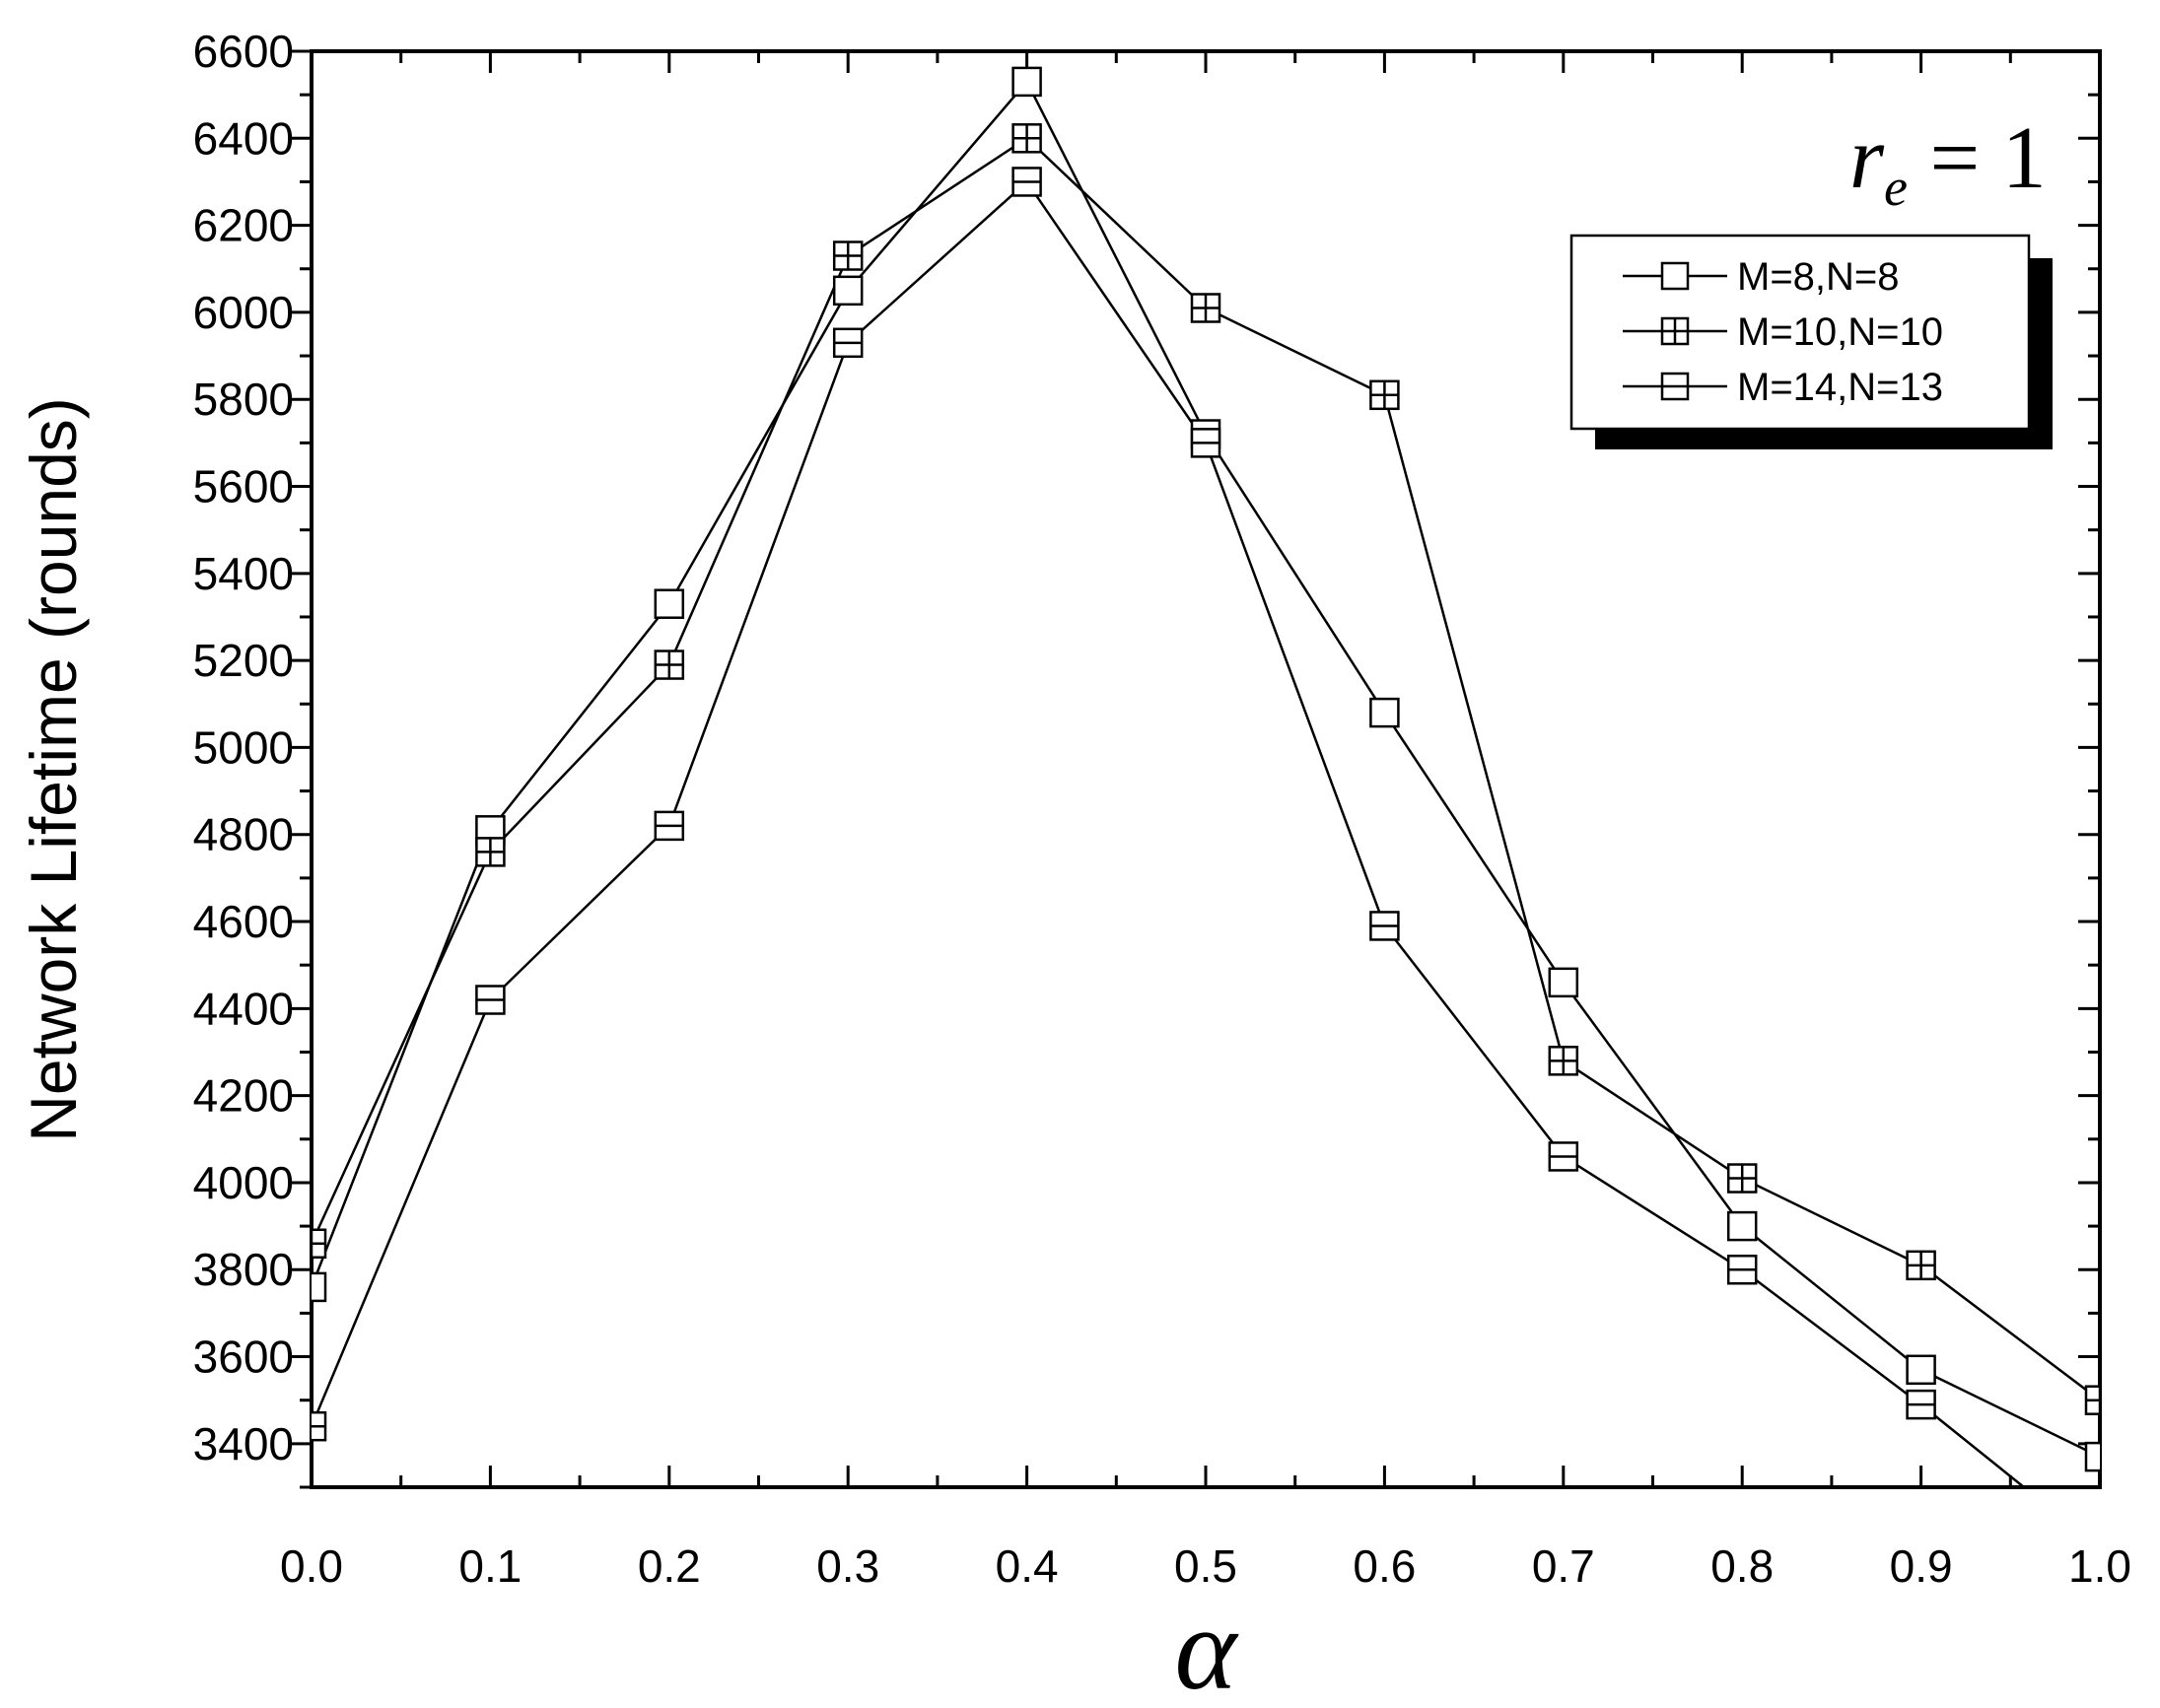 Image resolution: width=2160 pixels, height=1708 pixels. What do you see at coordinates (1027, 1566) in the screenshot?
I see `x-tick-label: 0.4` at bounding box center [1027, 1566].